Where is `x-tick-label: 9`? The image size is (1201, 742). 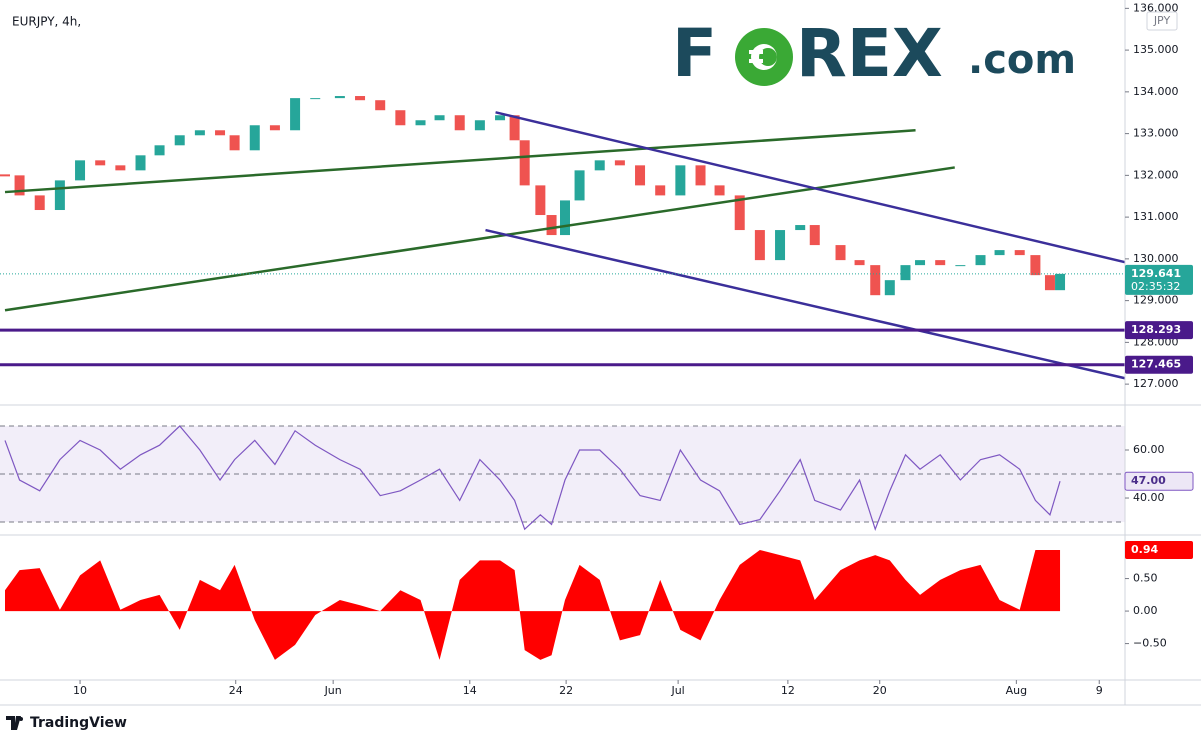
x-tick-label: 9 is located at coordinates (1099, 690).